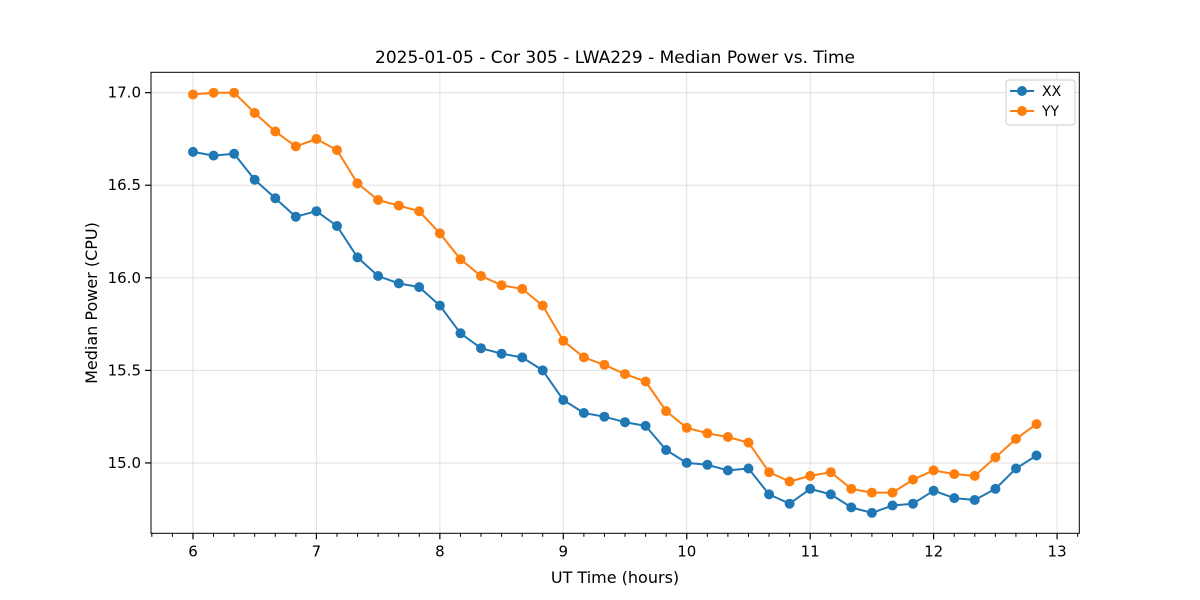 This screenshot has height=600, width=1200. I want to click on x-tick-label: 7, so click(317, 551).